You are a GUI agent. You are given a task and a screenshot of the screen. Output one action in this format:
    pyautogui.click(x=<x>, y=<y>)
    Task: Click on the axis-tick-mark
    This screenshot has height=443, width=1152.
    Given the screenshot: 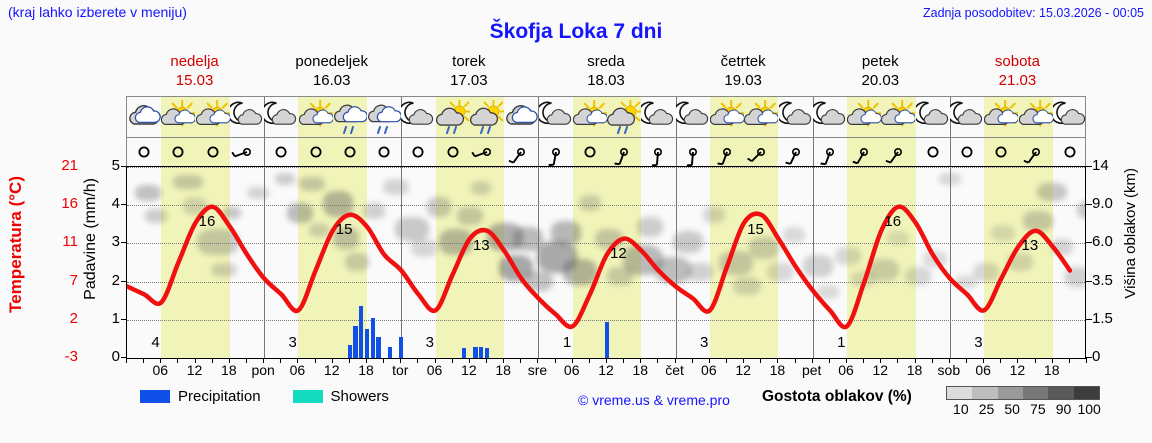 What is the action you would take?
    pyautogui.click(x=124, y=357)
    